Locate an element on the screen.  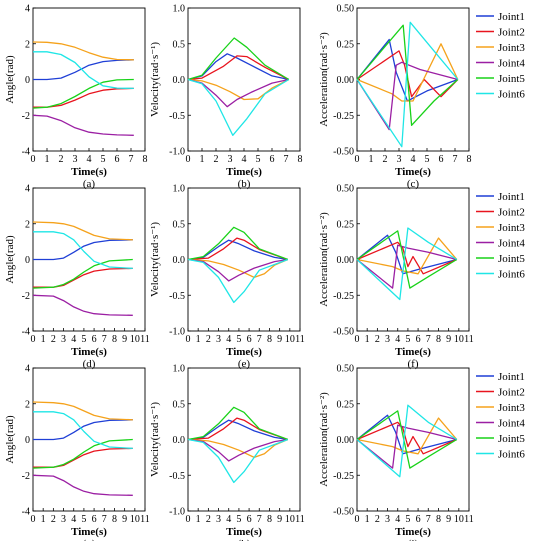
y-tick-label: 0.25 is located at coordinates (346, 224).